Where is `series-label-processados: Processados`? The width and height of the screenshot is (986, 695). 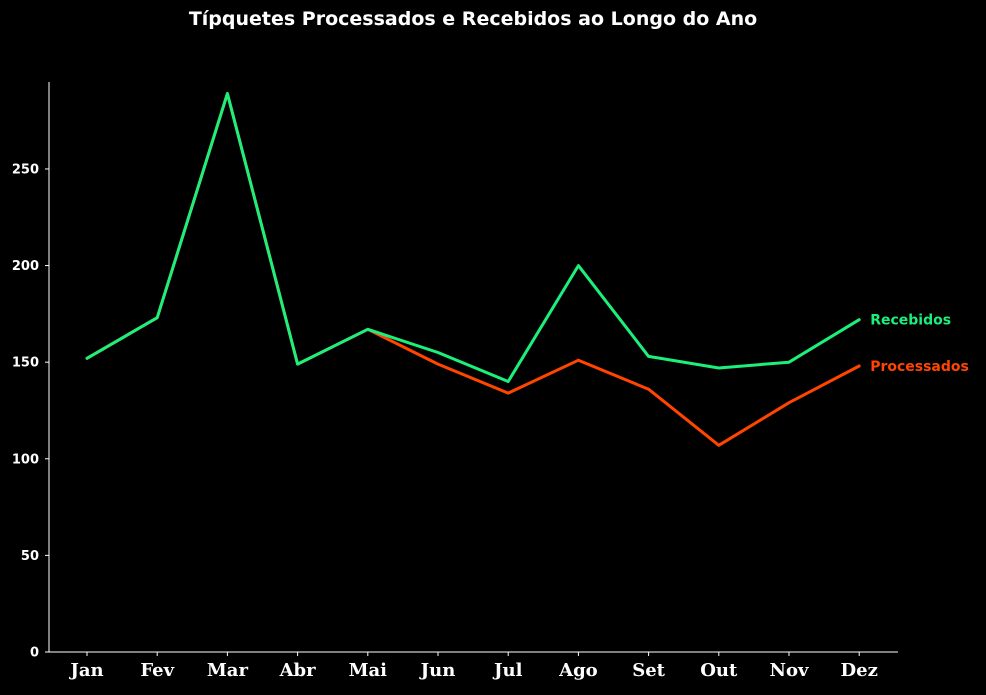 series-label-processados: Processados is located at coordinates (919, 367).